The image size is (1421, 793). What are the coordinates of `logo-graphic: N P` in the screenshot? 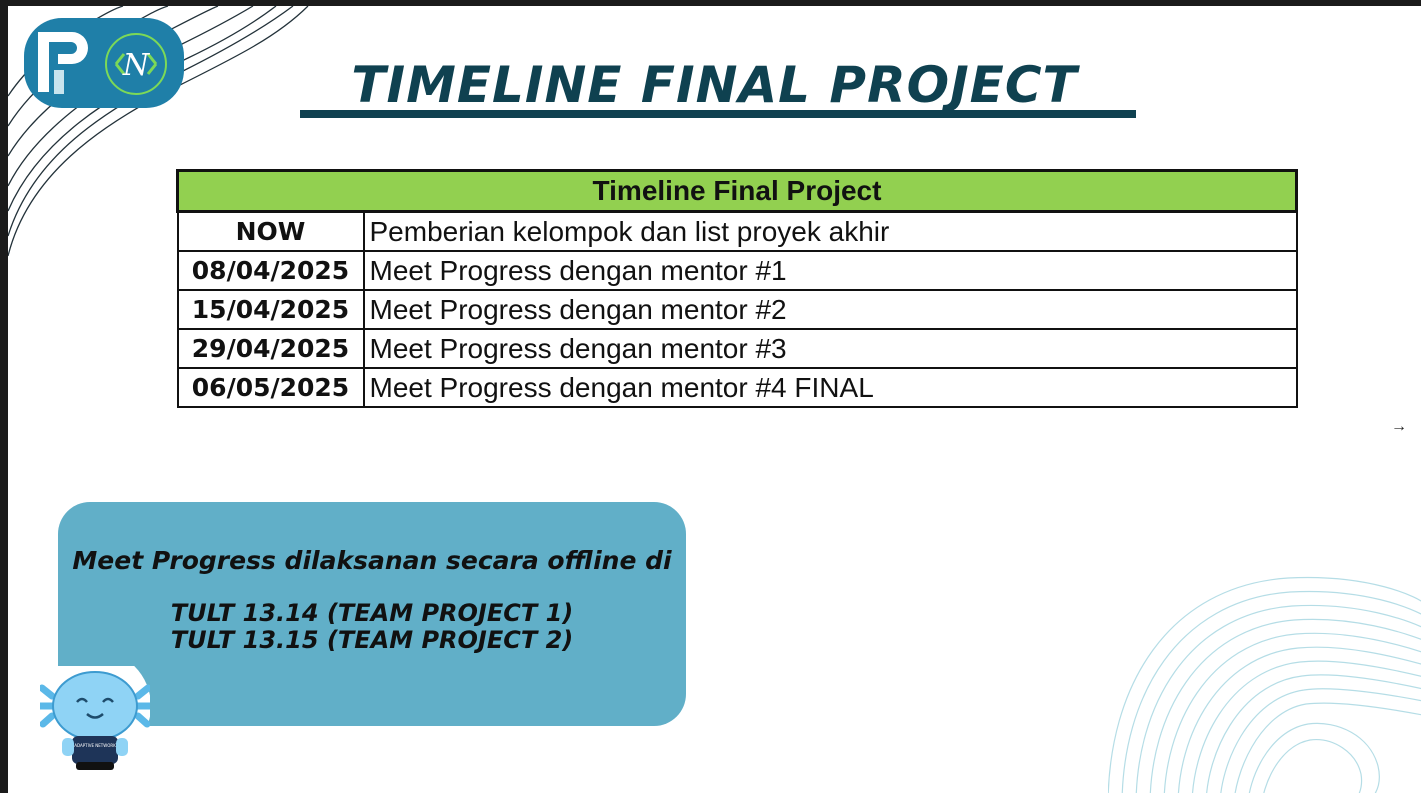 It's located at (102, 63).